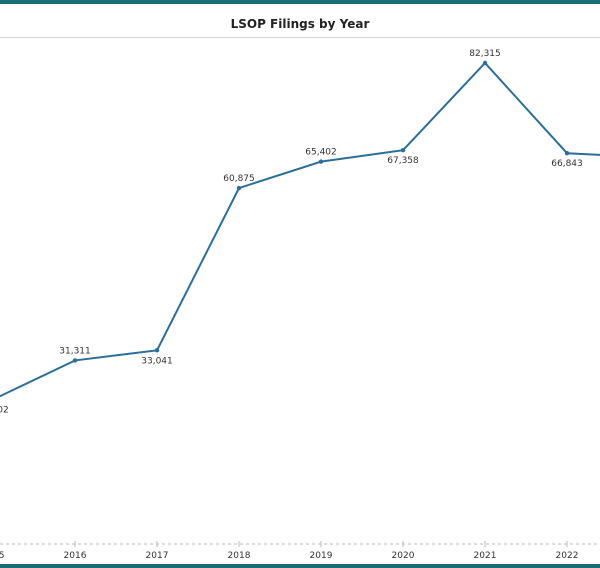 Image resolution: width=600 pixels, height=568 pixels. I want to click on data-label: 33,041, so click(157, 361).